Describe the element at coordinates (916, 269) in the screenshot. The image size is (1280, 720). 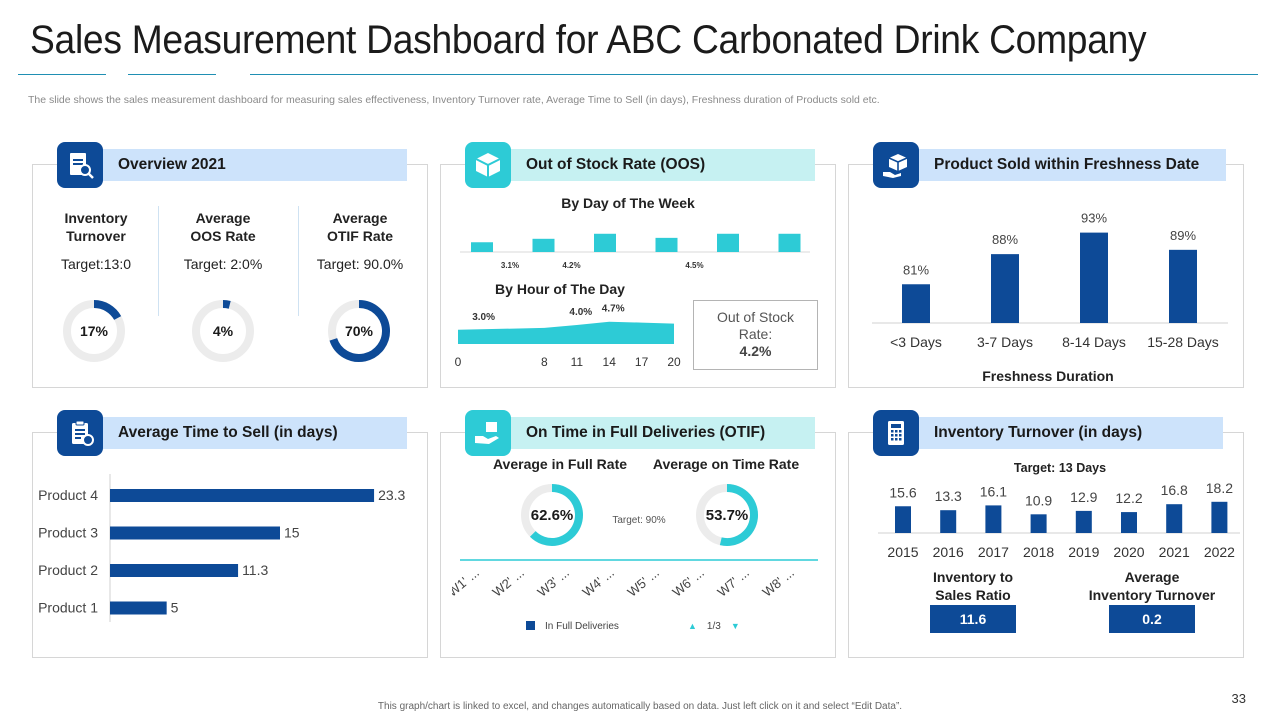
I see `freshness-data-label: 81%` at that location.